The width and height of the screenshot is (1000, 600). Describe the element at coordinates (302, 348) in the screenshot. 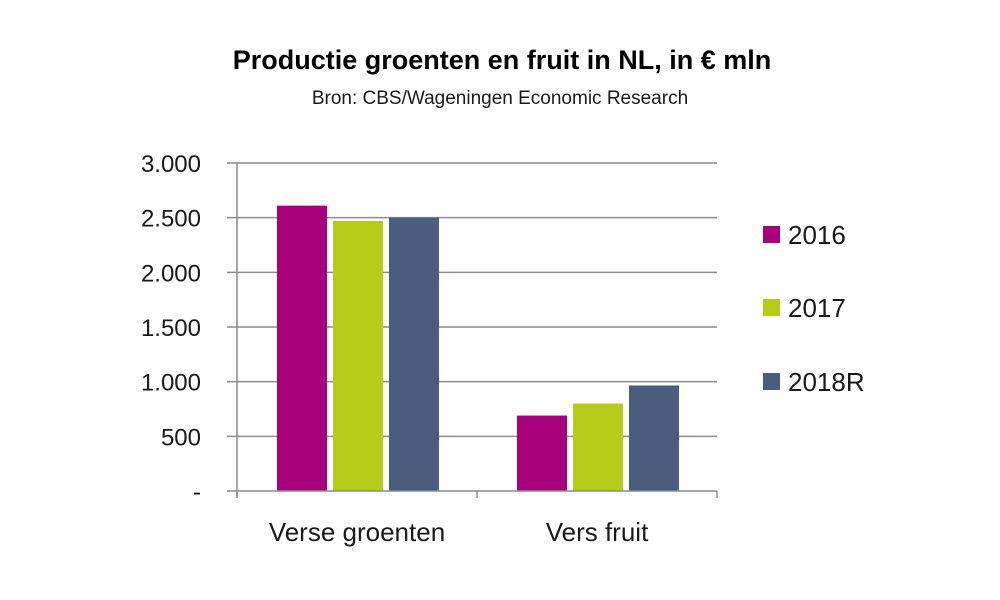

I see `bar-2016-verse-groenten` at that location.